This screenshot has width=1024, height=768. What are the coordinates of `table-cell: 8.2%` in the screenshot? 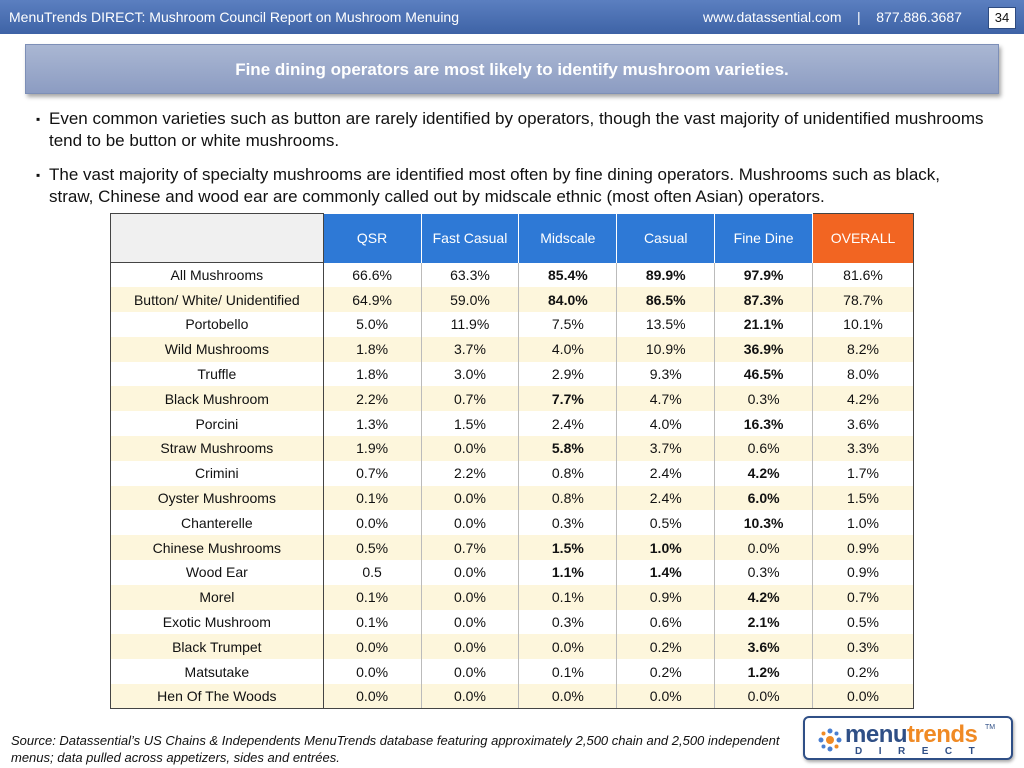 It's located at (863, 349).